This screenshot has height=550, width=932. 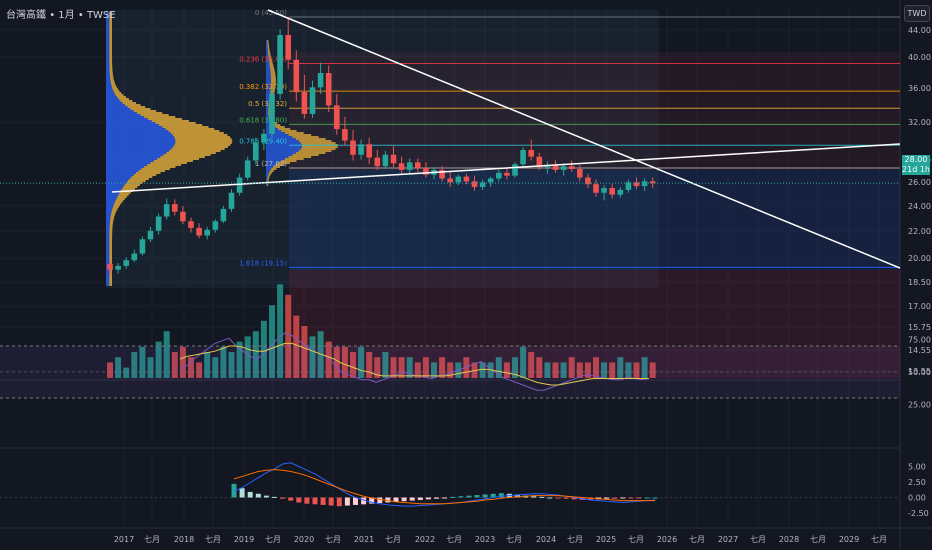 What do you see at coordinates (222, 149) in the screenshot?
I see `volume-profile` at bounding box center [222, 149].